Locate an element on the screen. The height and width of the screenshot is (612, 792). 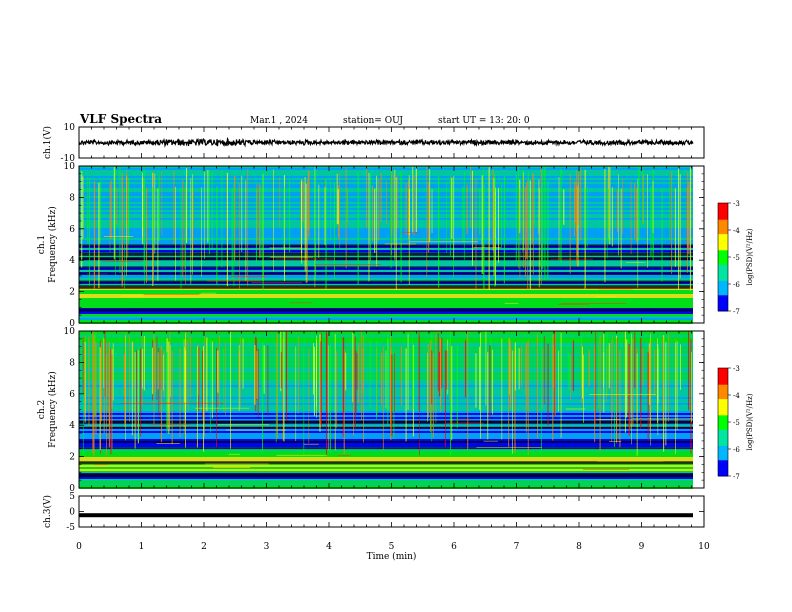
date-label: Mar.1 , 2024 is located at coordinates (279, 121).